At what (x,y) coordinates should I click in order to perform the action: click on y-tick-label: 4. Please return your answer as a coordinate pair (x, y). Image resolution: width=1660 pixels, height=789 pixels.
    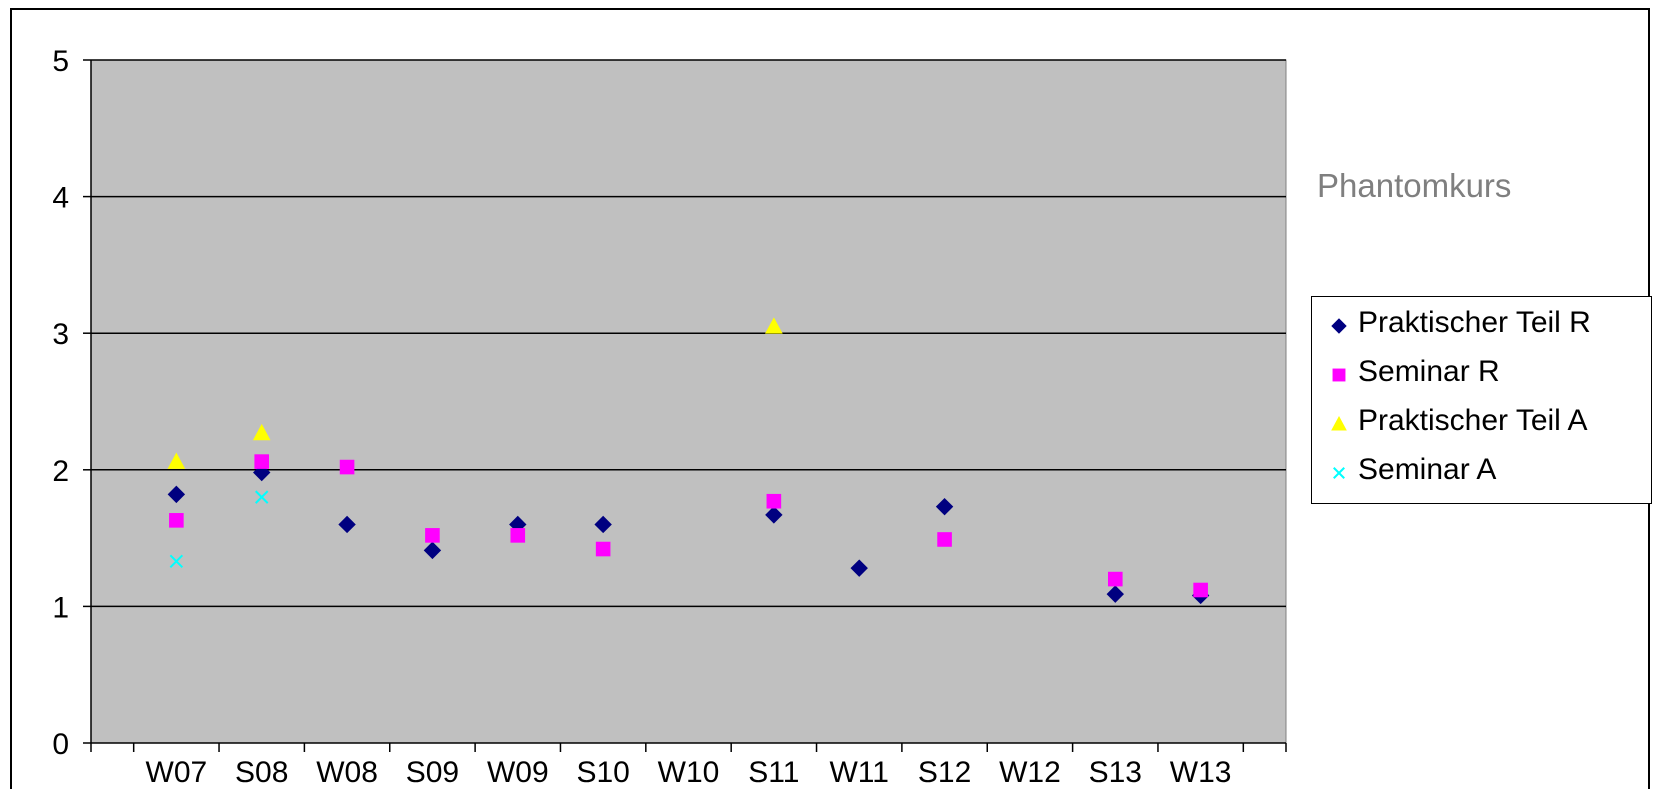
    Looking at the image, I should click on (60, 198).